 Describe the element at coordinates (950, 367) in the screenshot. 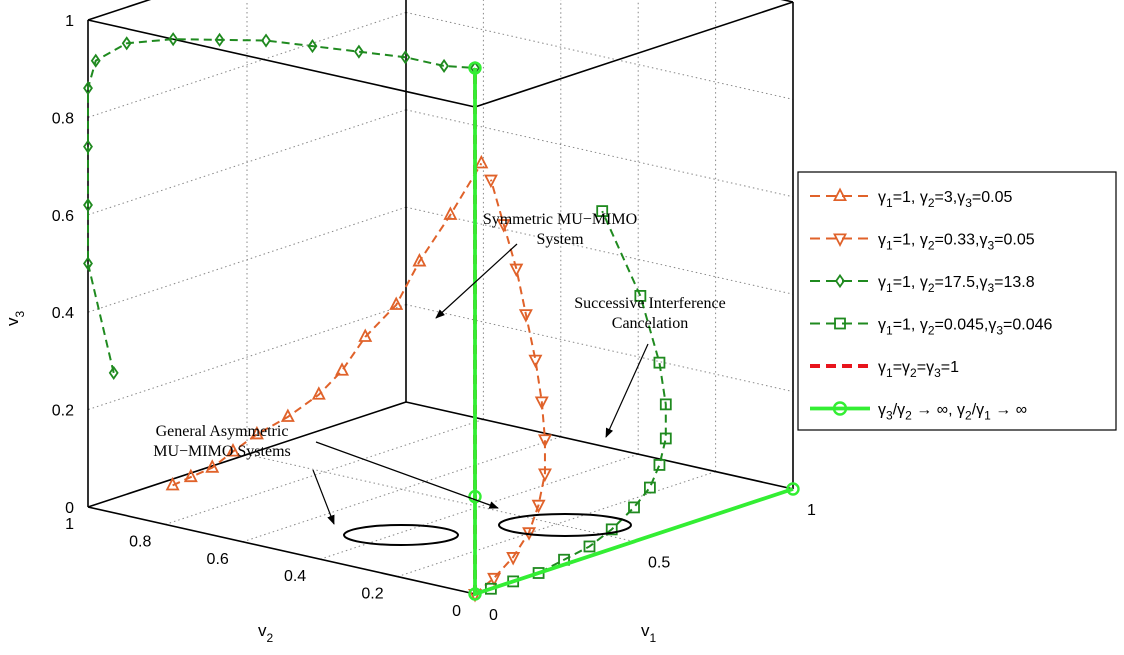

I see `legend-label-part: =1` at that location.